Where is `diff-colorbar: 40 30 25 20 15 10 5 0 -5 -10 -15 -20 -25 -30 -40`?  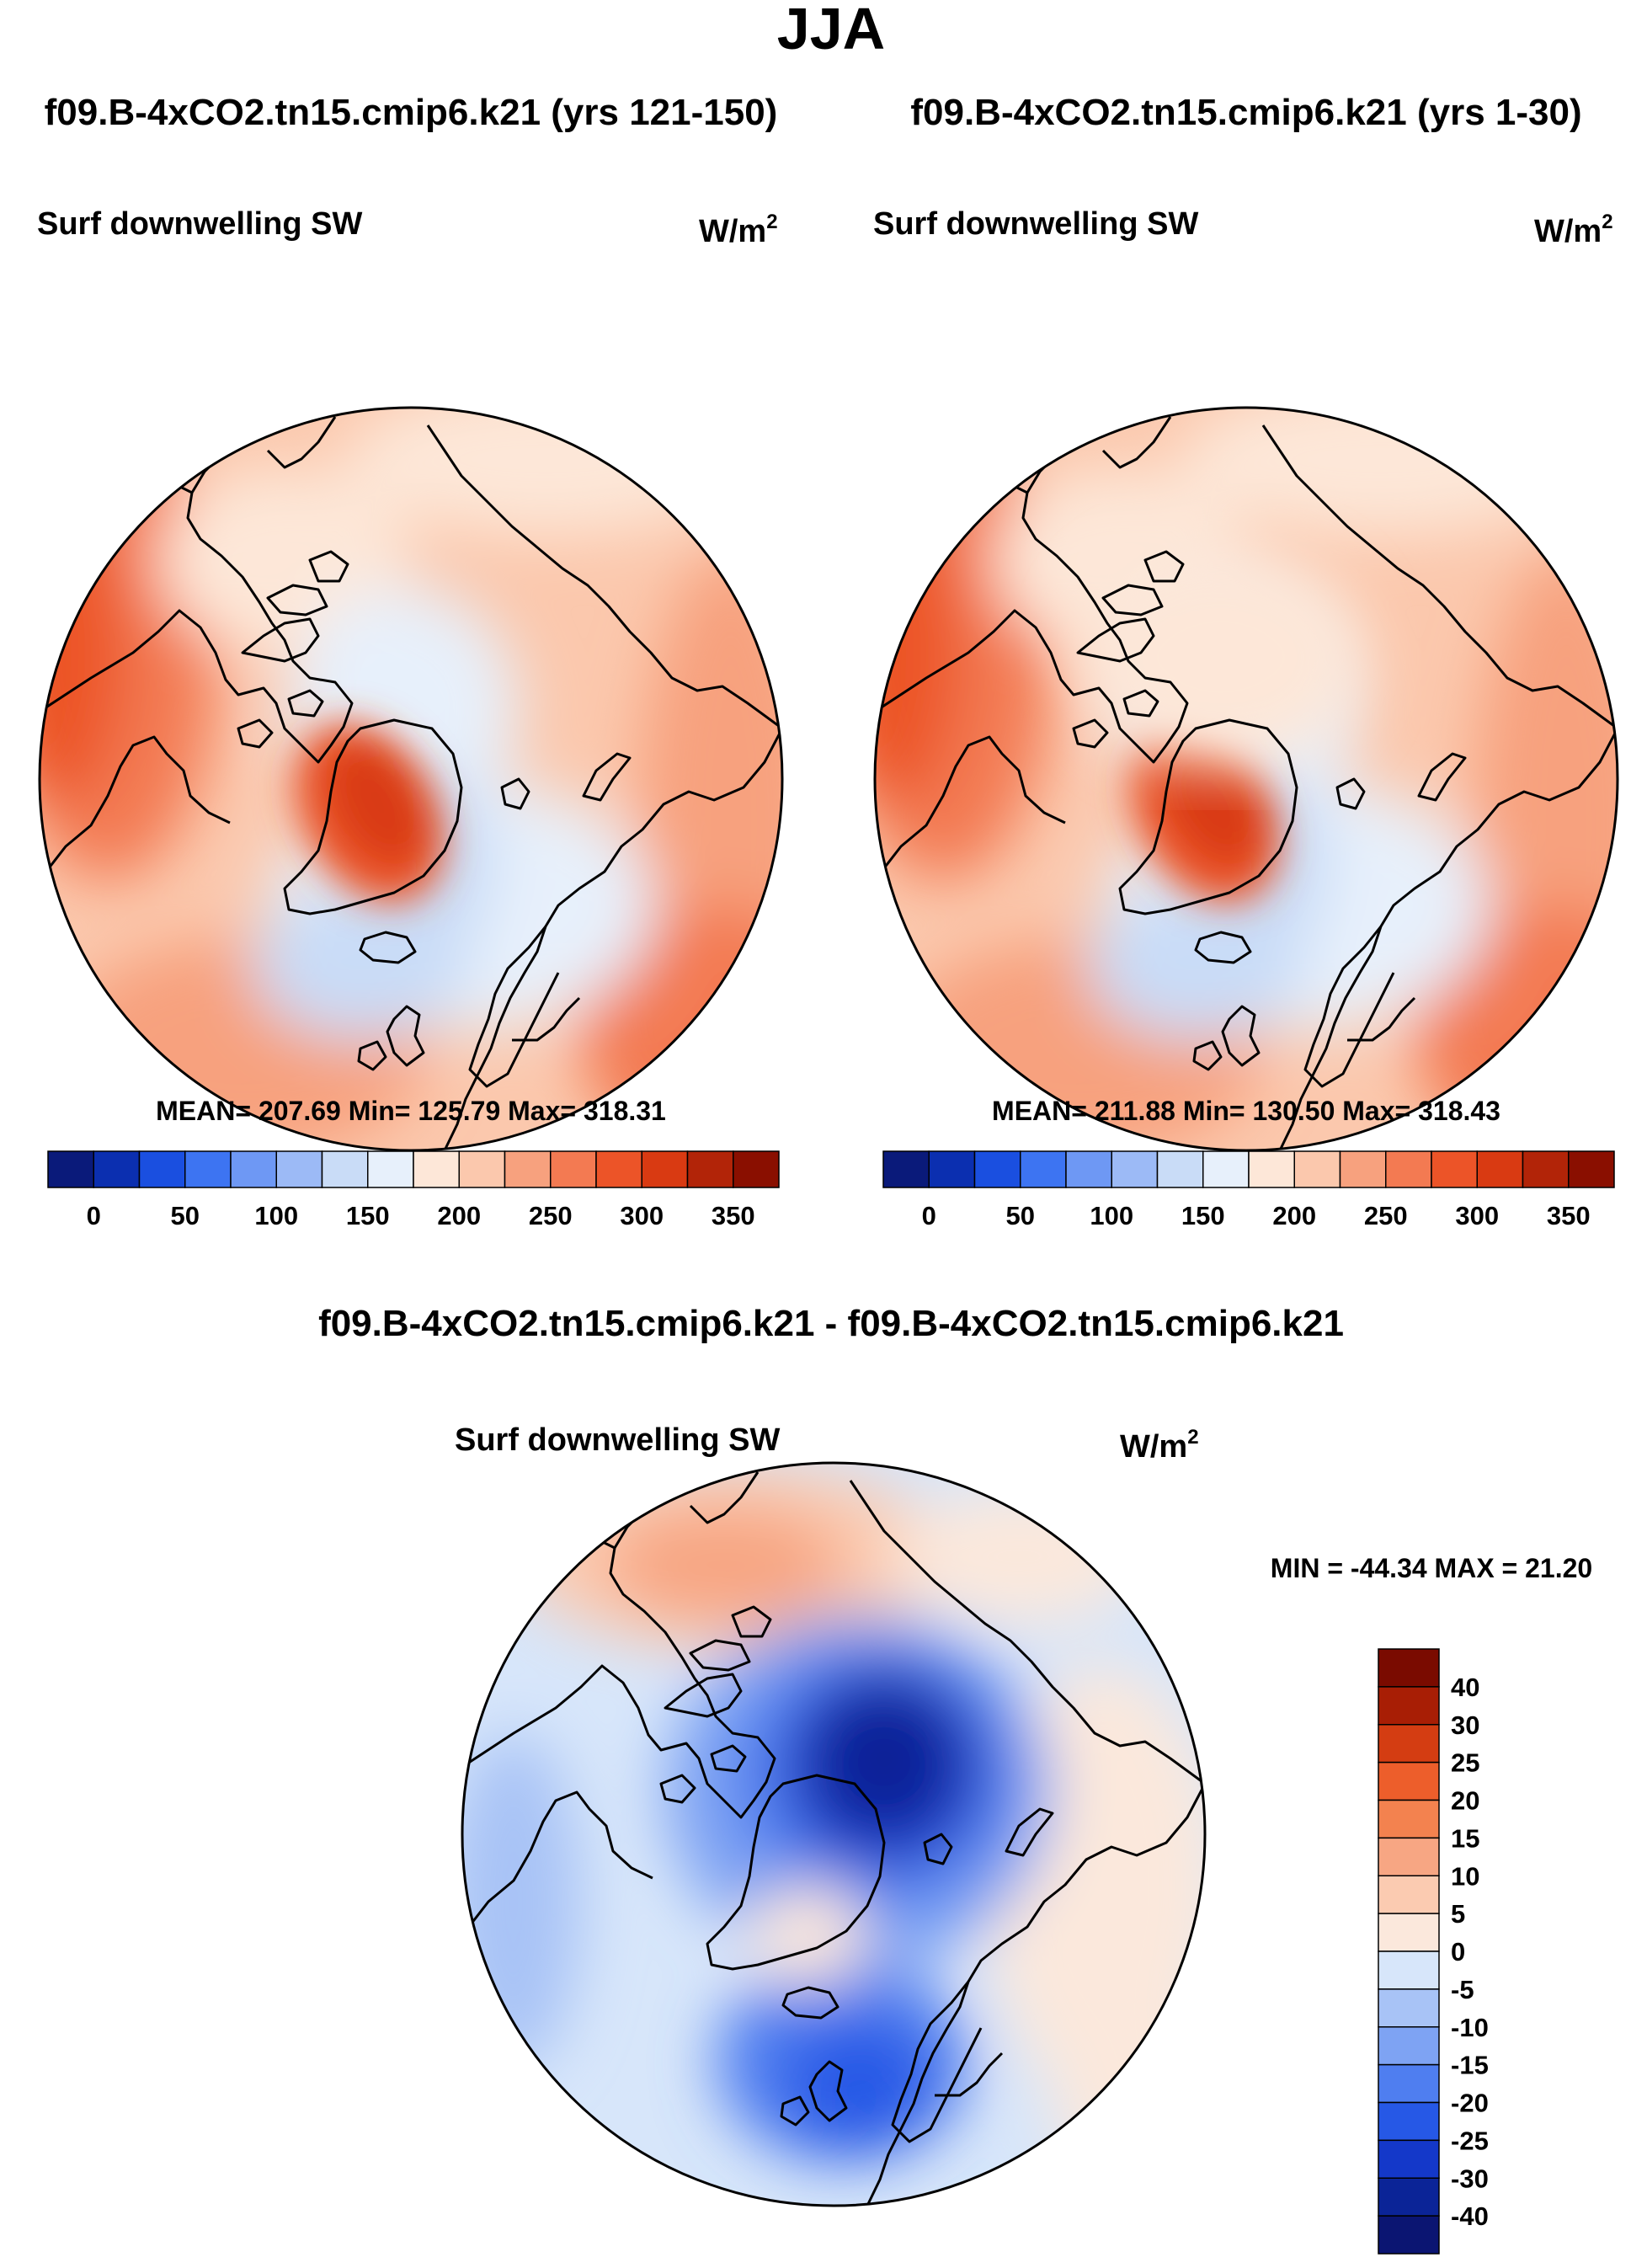 diff-colorbar: 40 30 25 20 15 10 5 0 -5 -10 -15 -20 -25 -30 -40 is located at coordinates (1433, 1951).